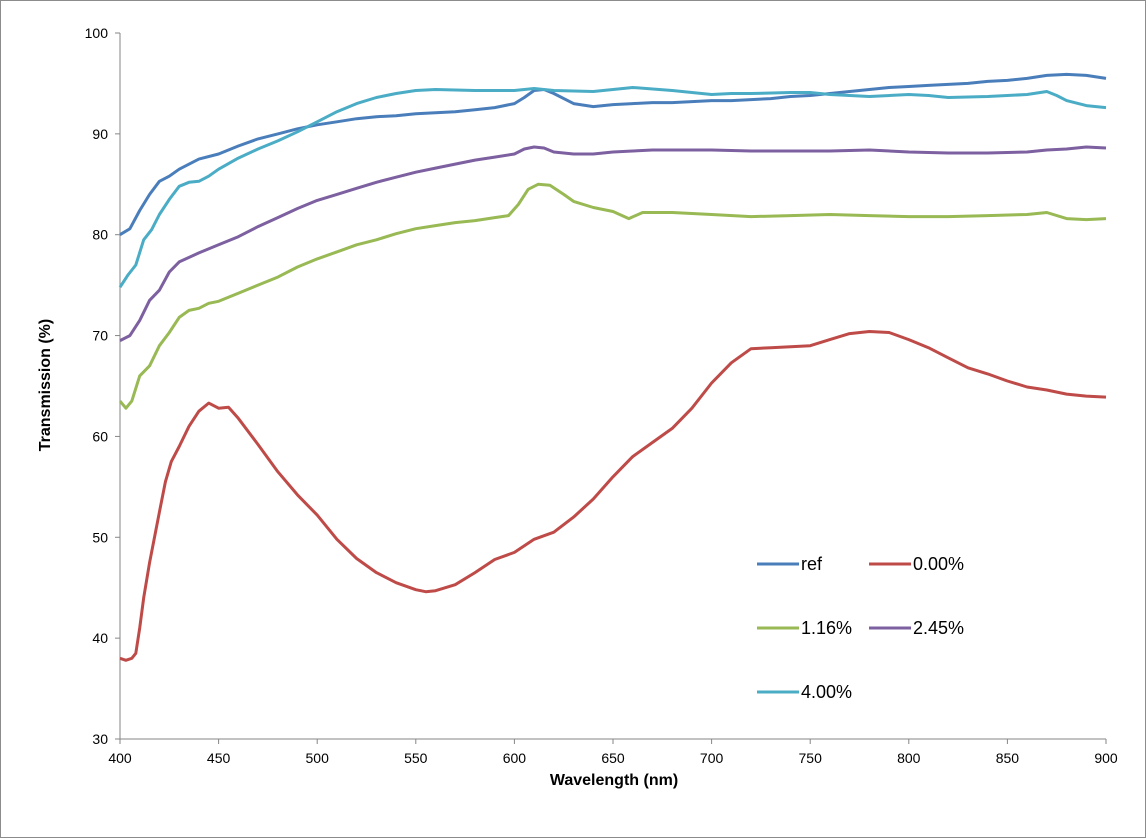 The width and height of the screenshot is (1146, 838). What do you see at coordinates (712, 758) in the screenshot?
I see `x-tick-label: 700` at bounding box center [712, 758].